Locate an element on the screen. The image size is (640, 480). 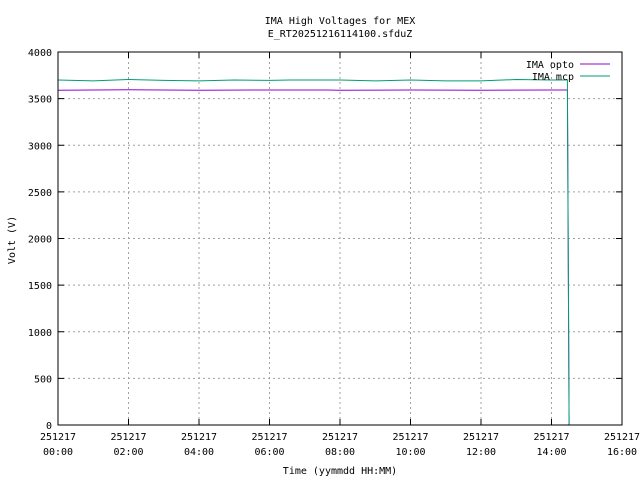
chart-subtitle: E_RT20251216114100.sfduZ is located at coordinates (340, 34).